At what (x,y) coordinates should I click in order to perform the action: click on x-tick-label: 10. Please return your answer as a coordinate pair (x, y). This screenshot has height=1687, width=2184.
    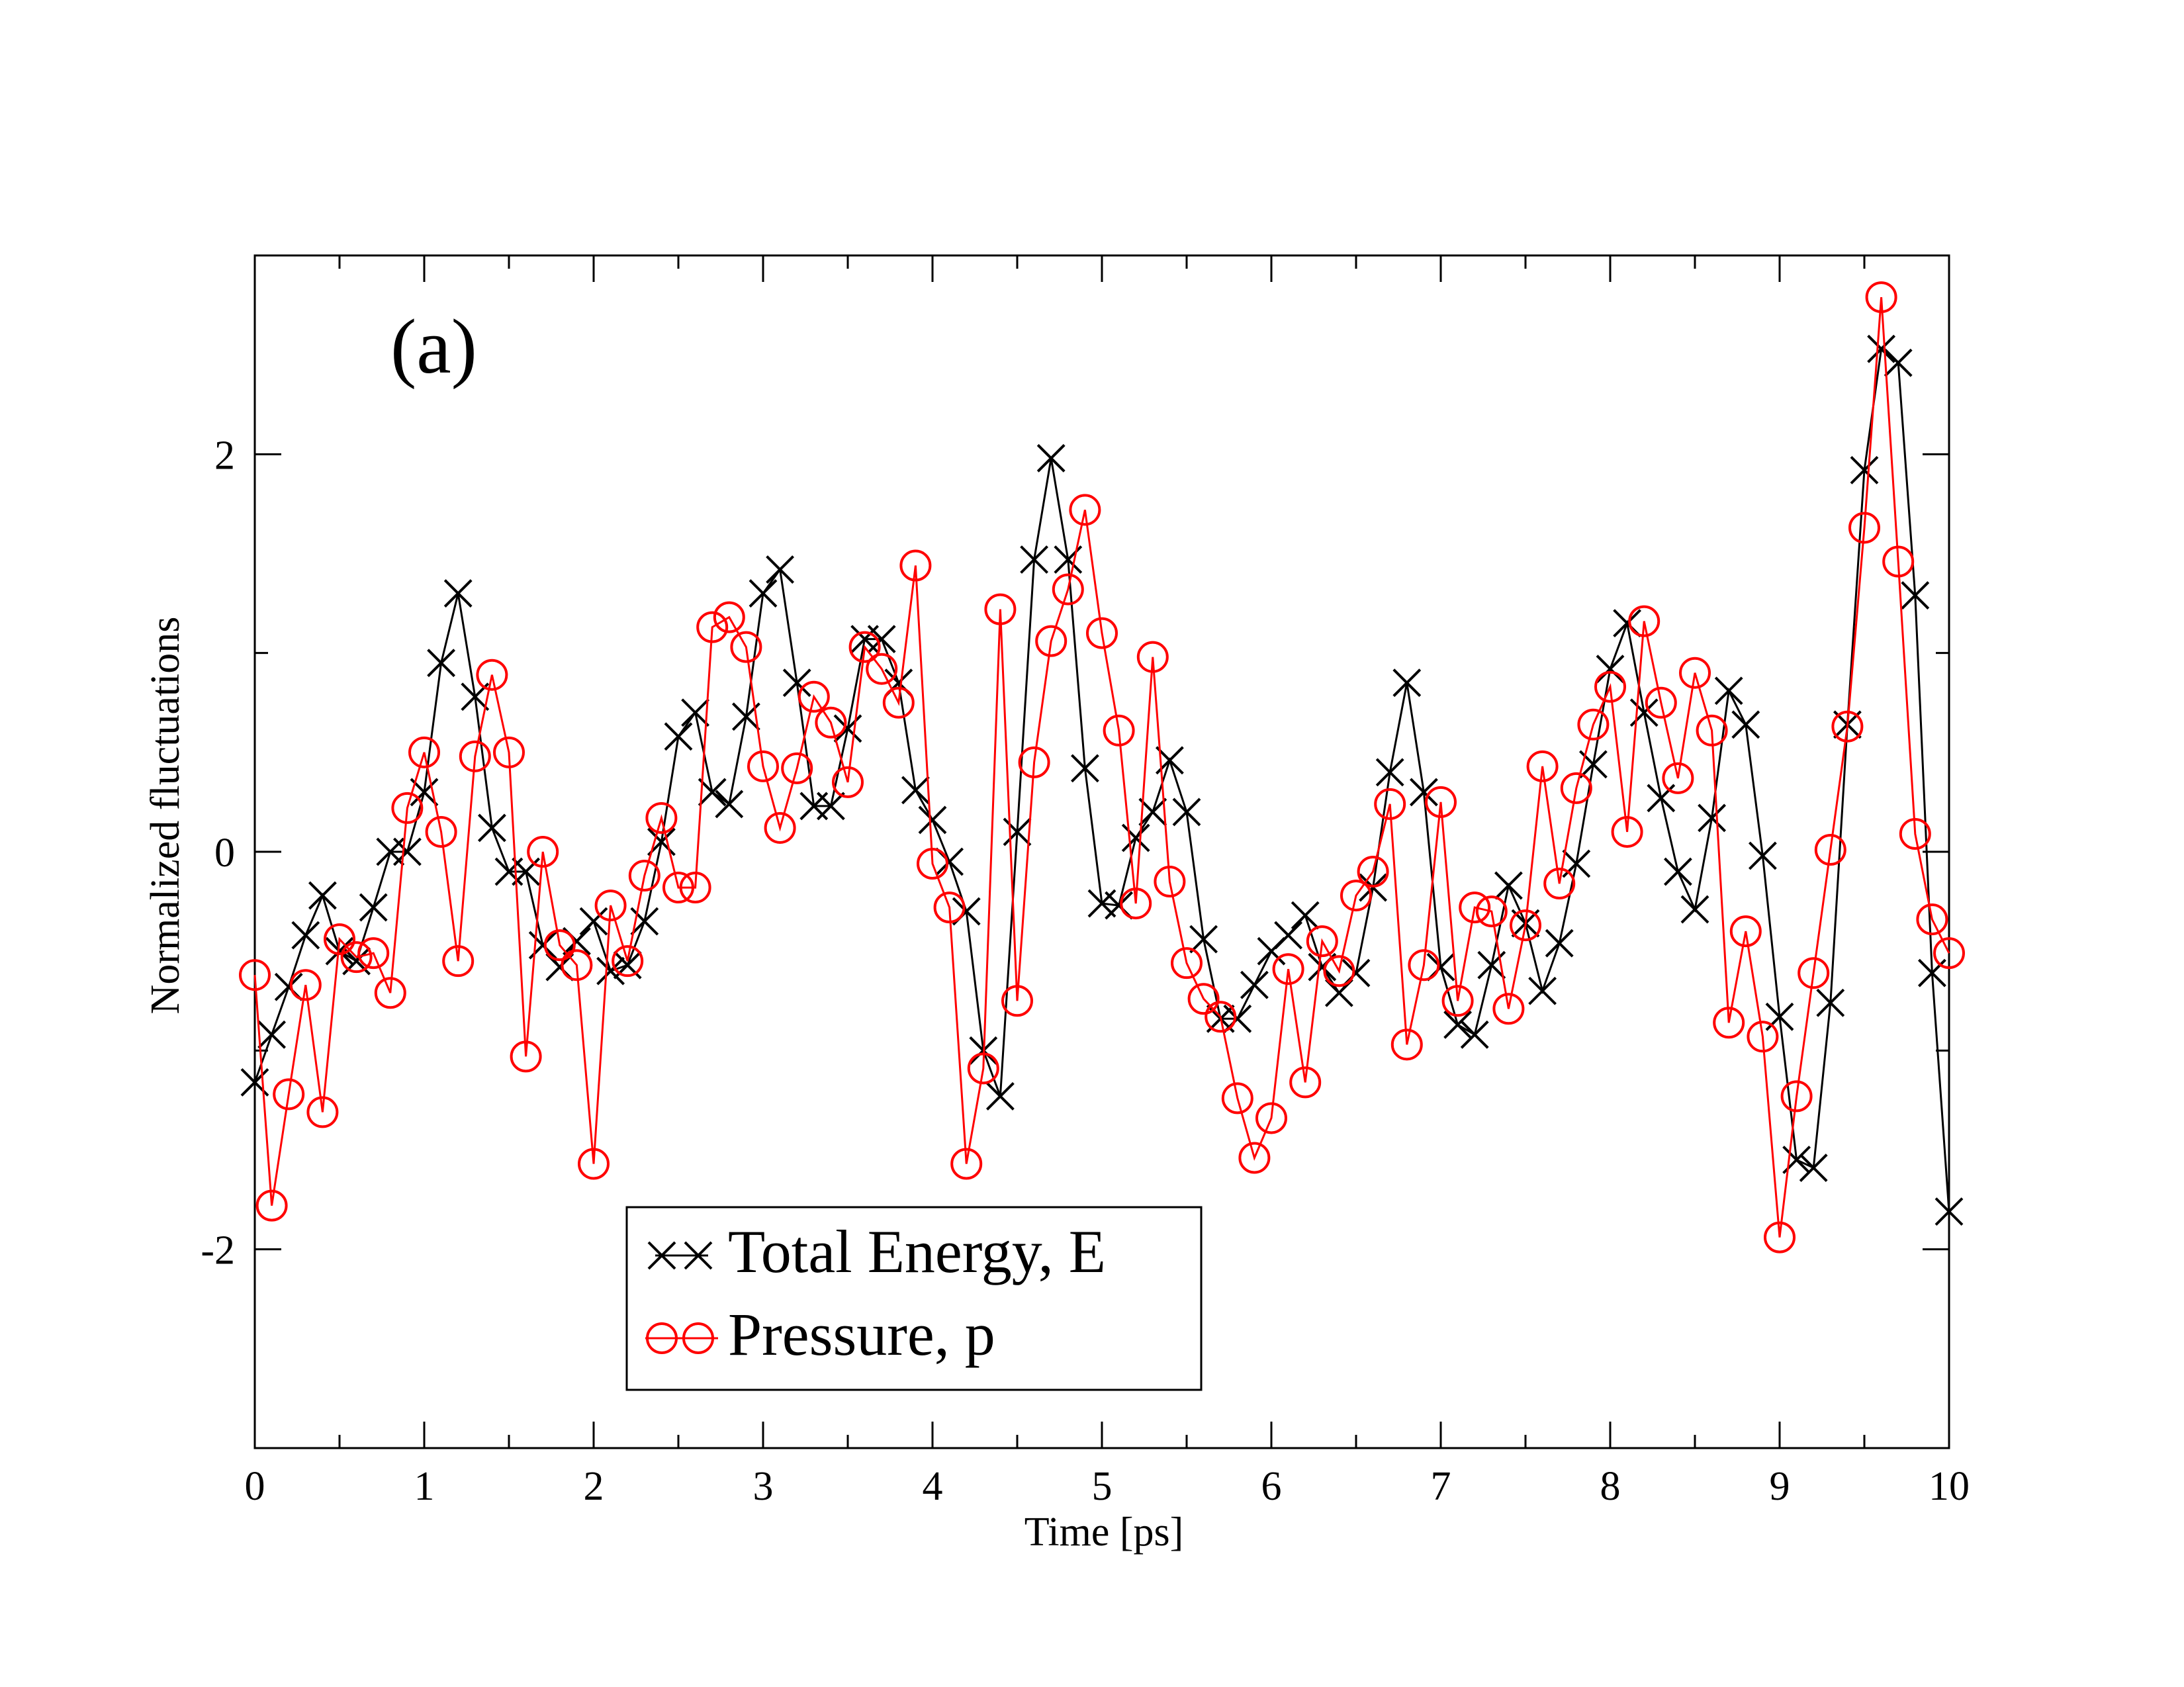
    Looking at the image, I should click on (1949, 1486).